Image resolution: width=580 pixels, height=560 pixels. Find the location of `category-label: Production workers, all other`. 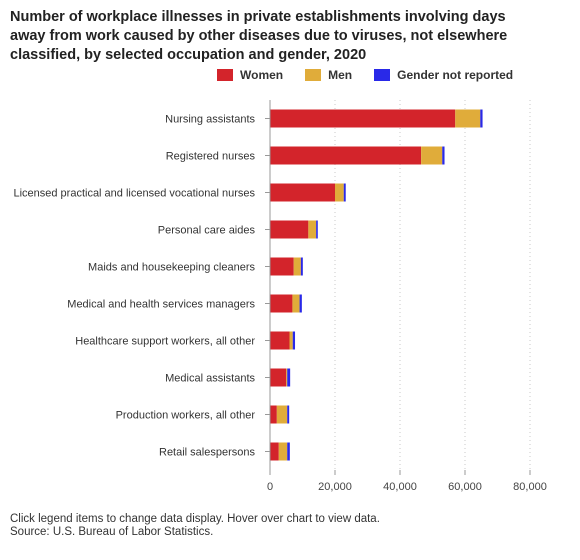

category-label: Production workers, all other is located at coordinates (186, 416).